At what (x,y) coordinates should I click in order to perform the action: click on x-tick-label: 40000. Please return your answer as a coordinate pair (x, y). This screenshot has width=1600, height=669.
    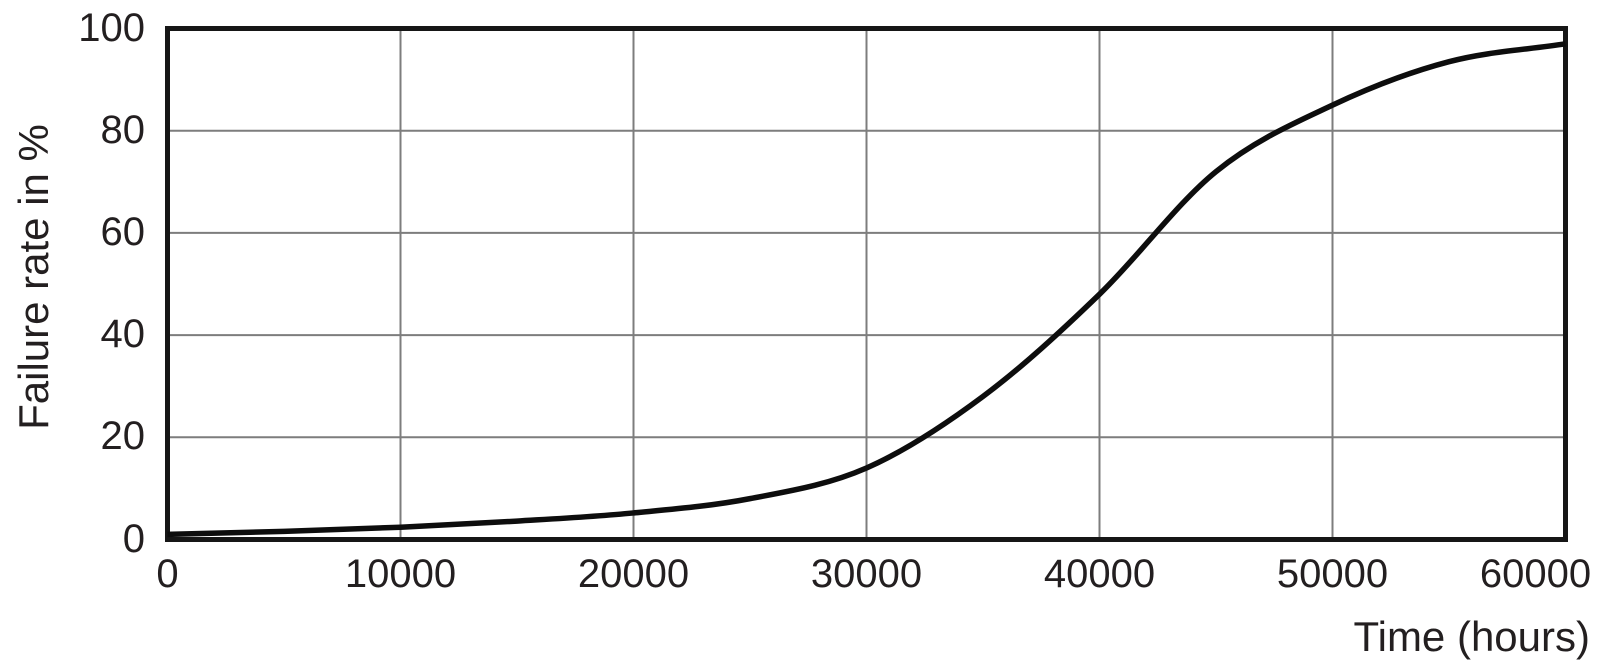
    Looking at the image, I should click on (1099, 574).